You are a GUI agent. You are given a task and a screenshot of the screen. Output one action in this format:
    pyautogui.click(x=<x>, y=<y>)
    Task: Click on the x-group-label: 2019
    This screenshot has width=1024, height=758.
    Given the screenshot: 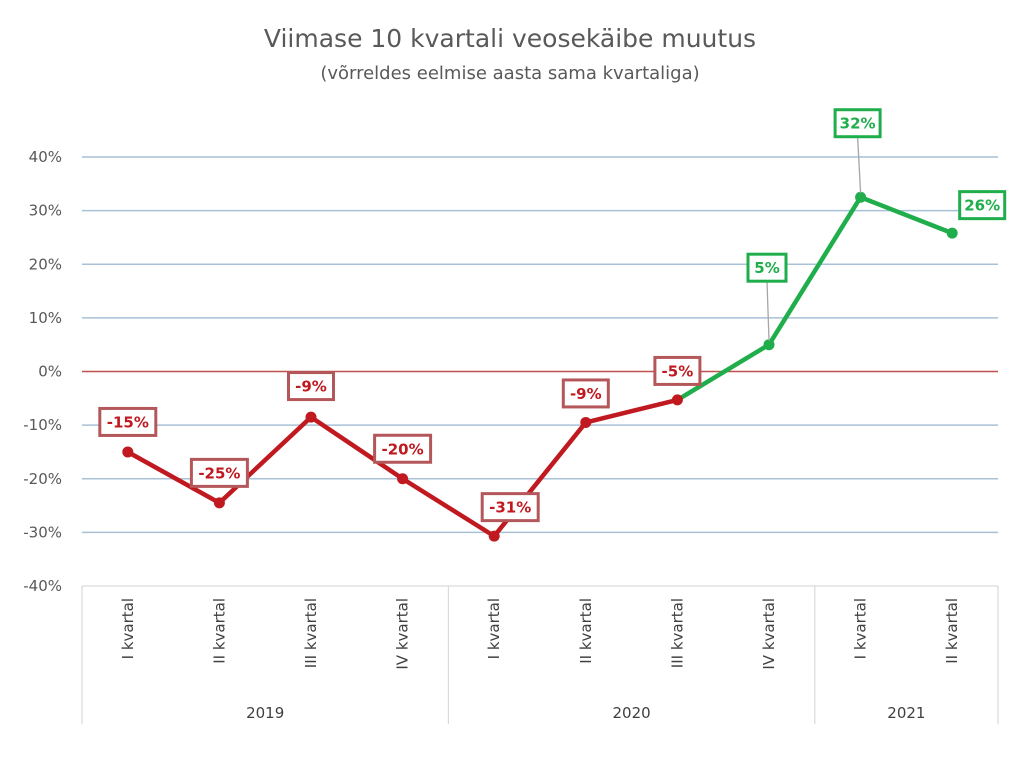 What is the action you would take?
    pyautogui.click(x=265, y=713)
    